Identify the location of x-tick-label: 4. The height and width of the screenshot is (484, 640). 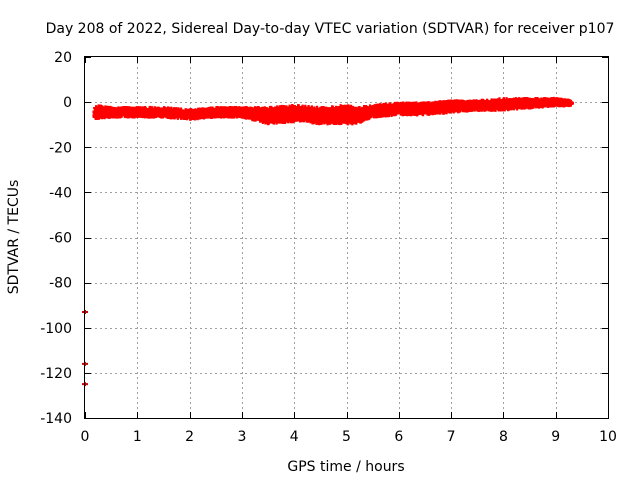
(294, 437).